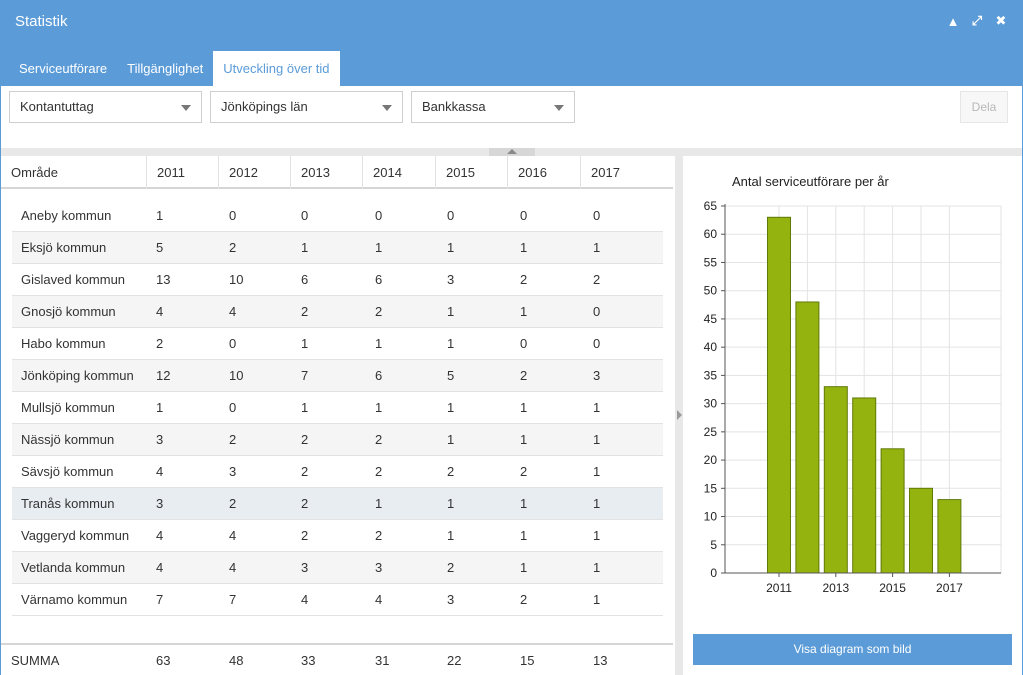 The width and height of the screenshot is (1023, 675). What do you see at coordinates (379, 343) in the screenshot?
I see `row-value-2014: 1` at bounding box center [379, 343].